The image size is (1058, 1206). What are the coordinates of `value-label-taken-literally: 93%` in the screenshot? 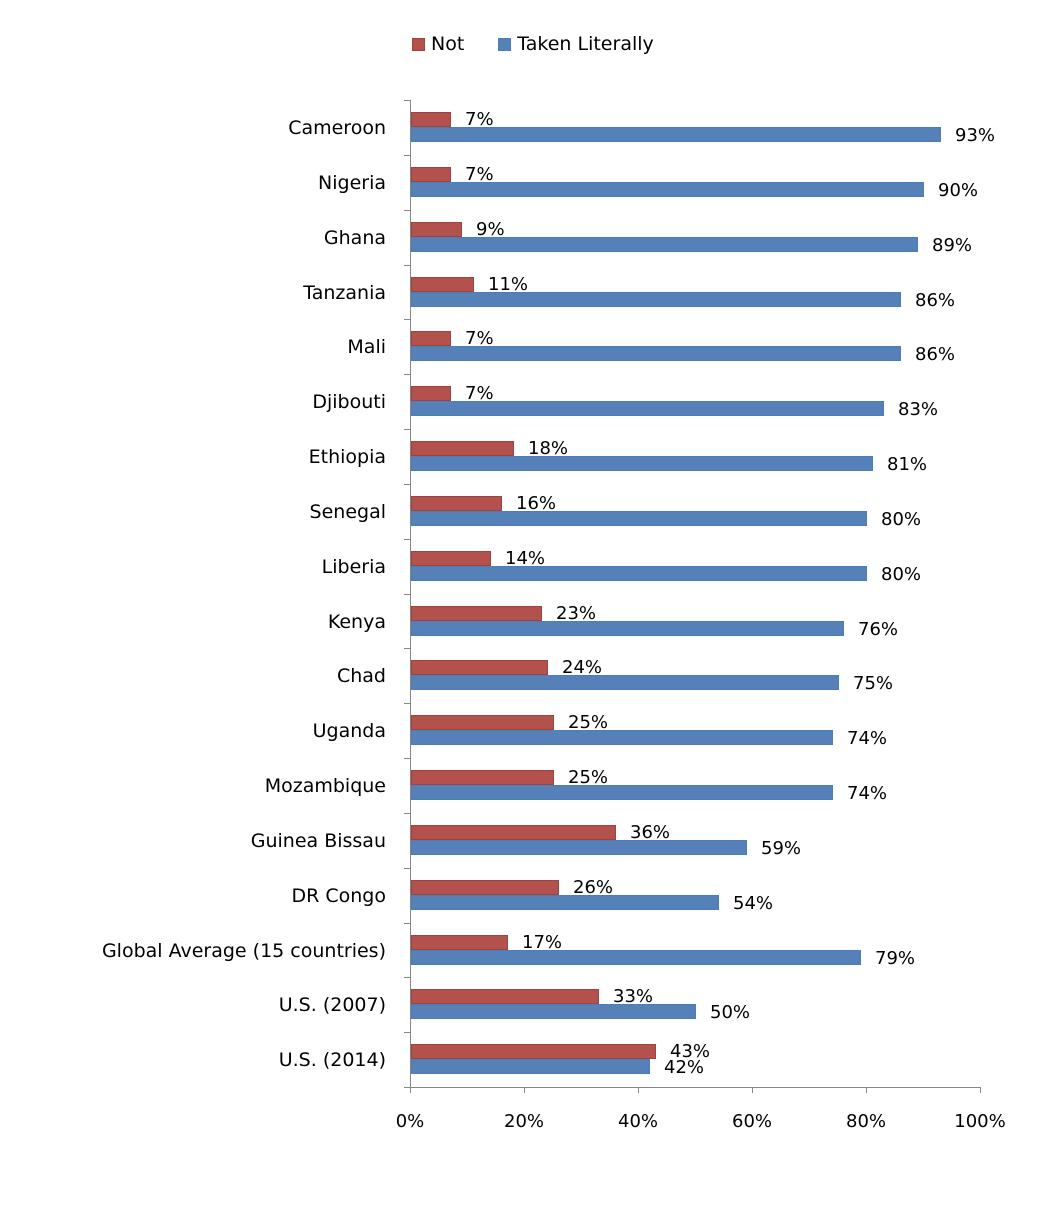 It's located at (975, 135).